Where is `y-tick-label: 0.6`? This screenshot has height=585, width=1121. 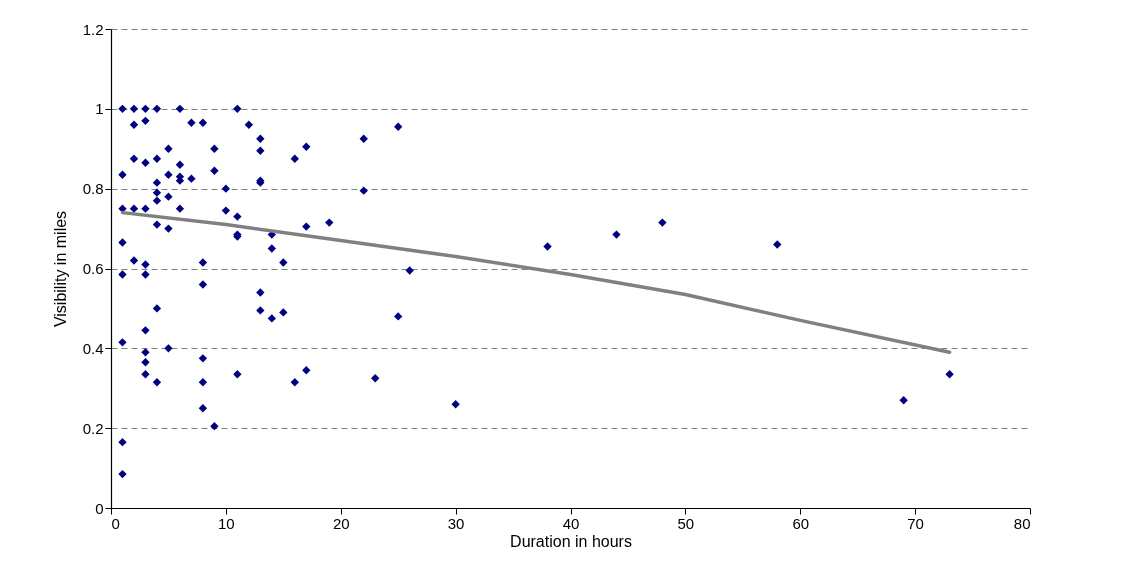 y-tick-label: 0.6 is located at coordinates (93, 268).